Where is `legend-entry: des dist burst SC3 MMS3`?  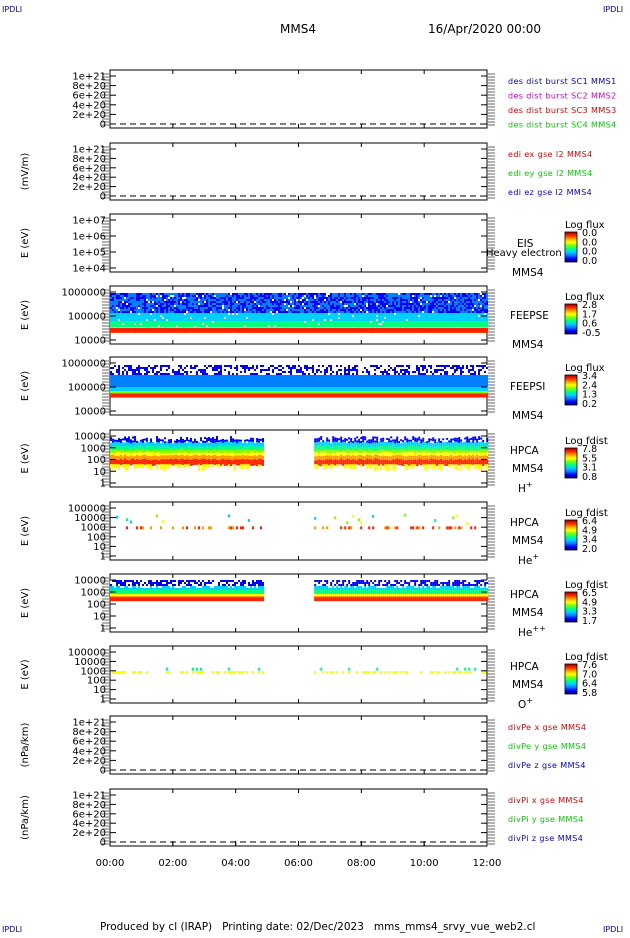
legend-entry: des dist burst SC3 MMS3 is located at coordinates (562, 110).